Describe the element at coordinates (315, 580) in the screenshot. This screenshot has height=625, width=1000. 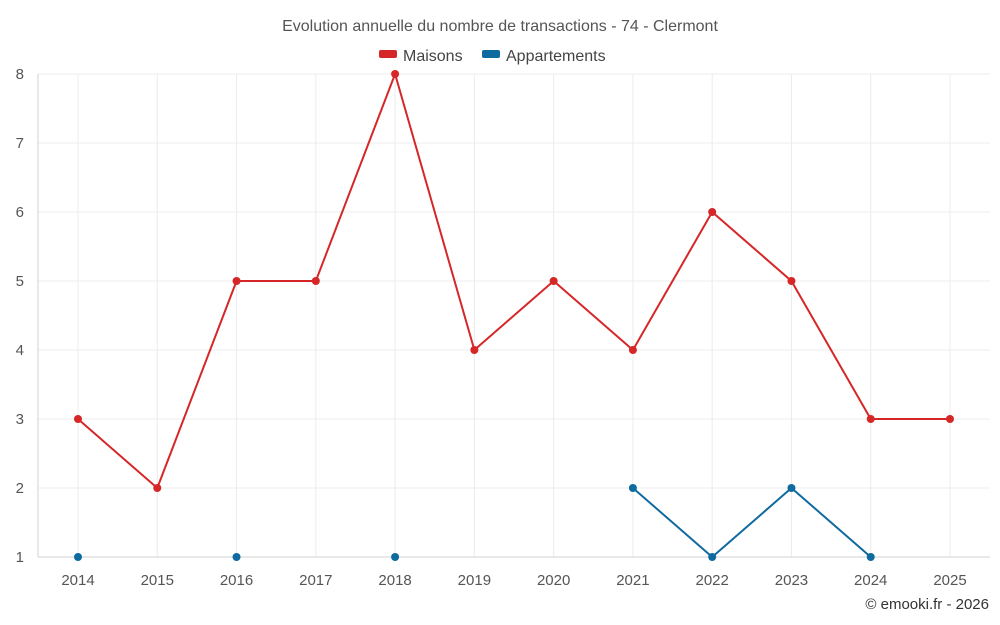
I see `x-tick-label: 2017` at that location.